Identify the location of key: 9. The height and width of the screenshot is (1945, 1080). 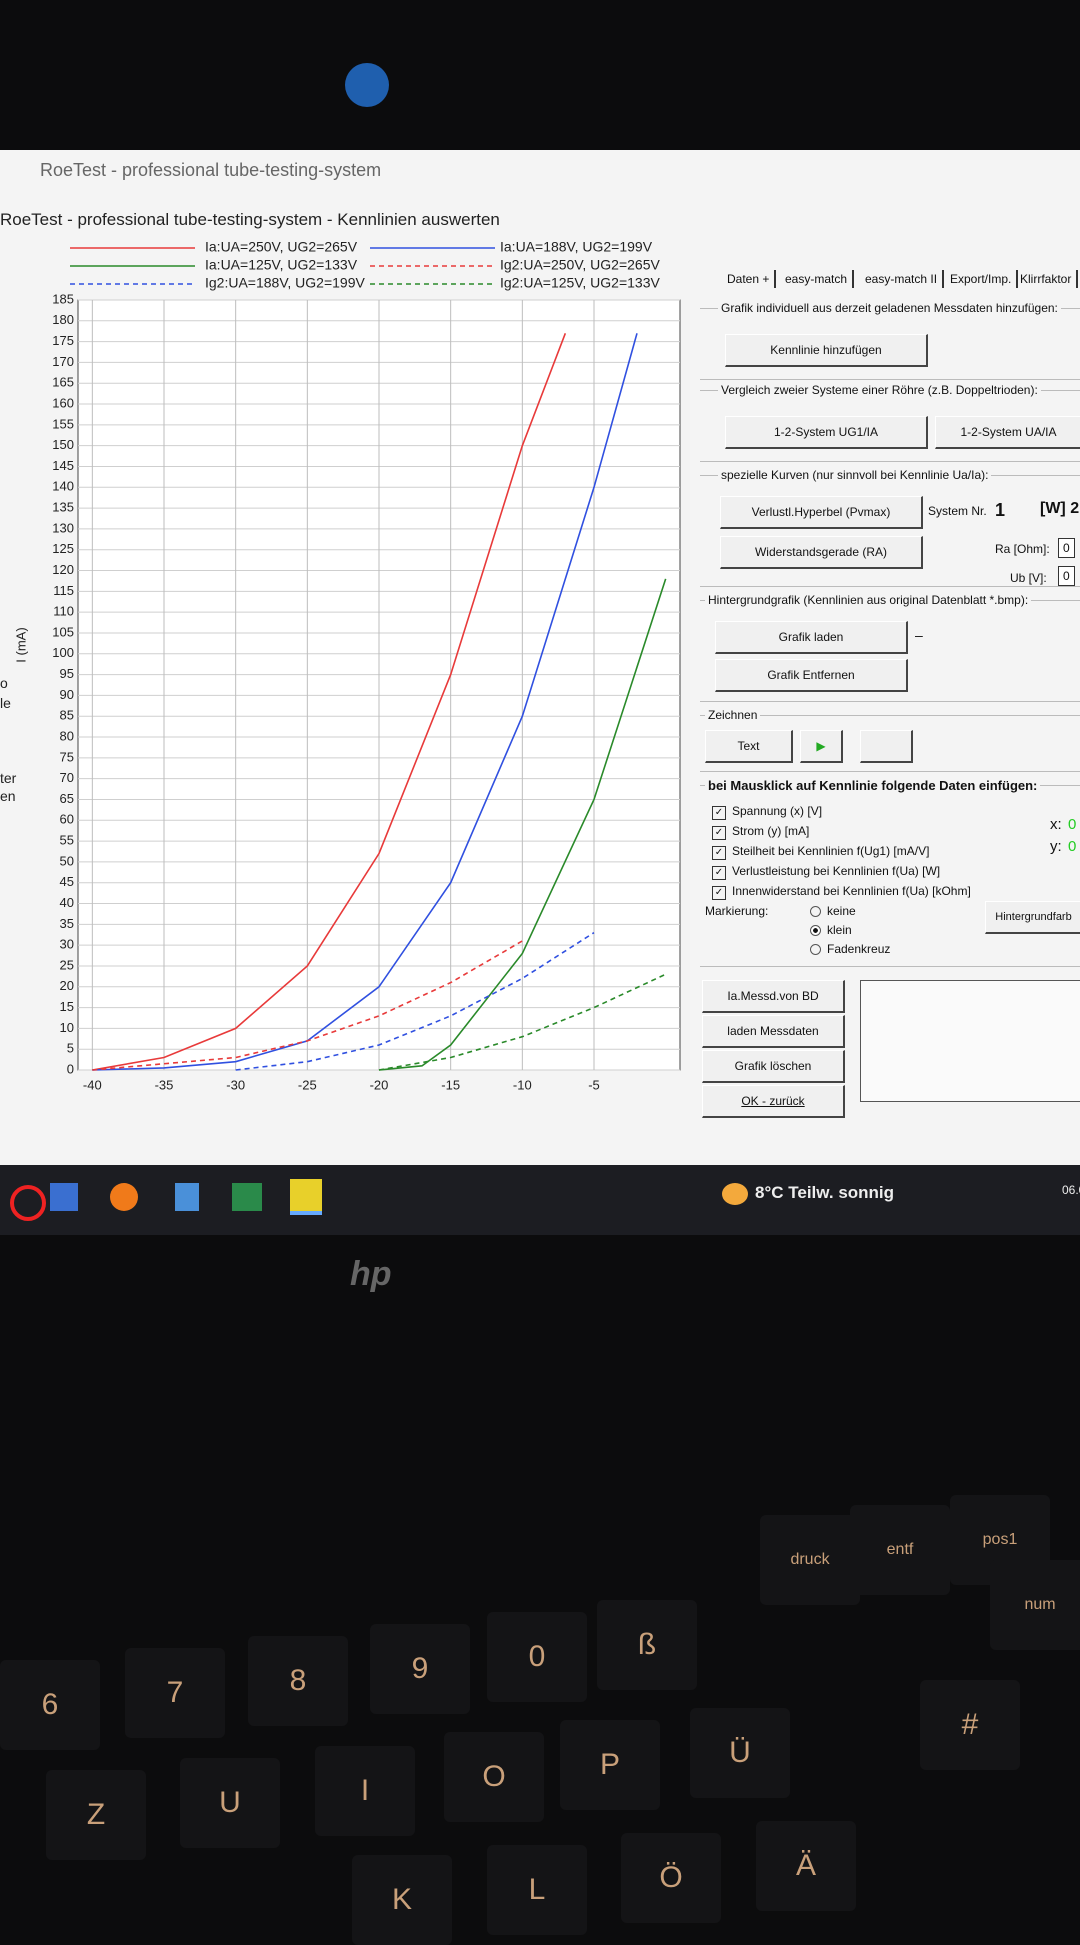
(420, 1669).